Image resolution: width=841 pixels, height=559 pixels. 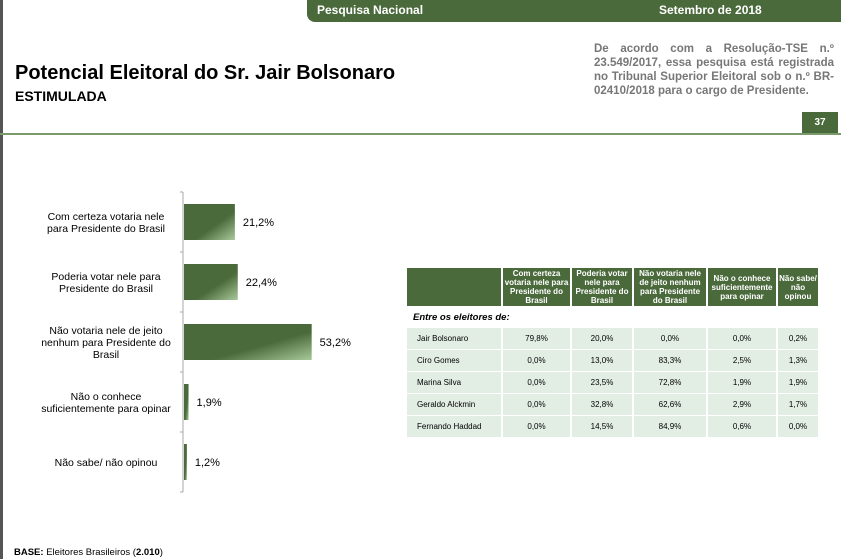 What do you see at coordinates (106, 403) in the screenshot?
I see `category-label: Não o conhece suficientemente para opinar` at bounding box center [106, 403].